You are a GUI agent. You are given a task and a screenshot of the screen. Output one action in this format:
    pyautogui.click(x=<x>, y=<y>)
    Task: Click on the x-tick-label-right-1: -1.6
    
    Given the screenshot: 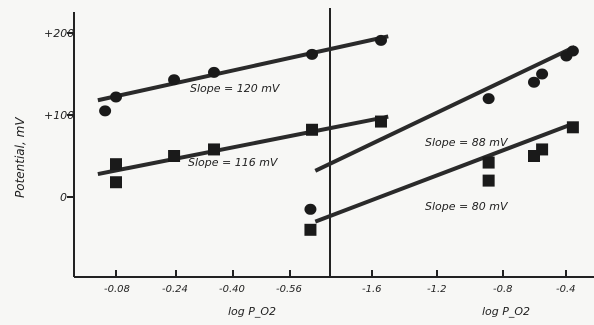 What is the action you would take?
    pyautogui.click(x=372, y=289)
    